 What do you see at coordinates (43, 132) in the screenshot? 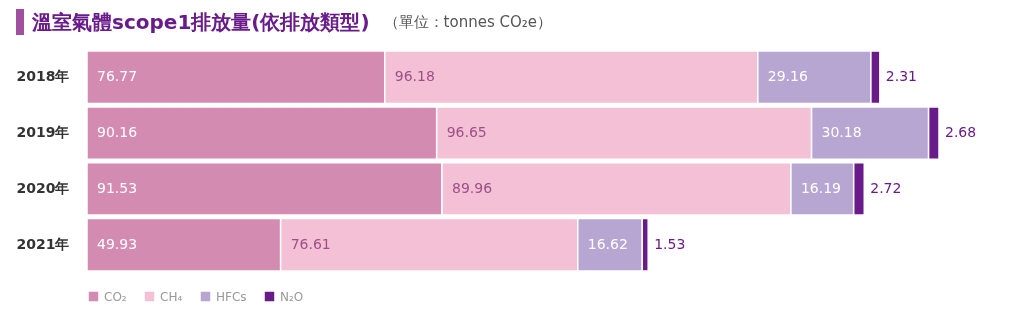
I see `y-tick-label: 2019年` at bounding box center [43, 132].